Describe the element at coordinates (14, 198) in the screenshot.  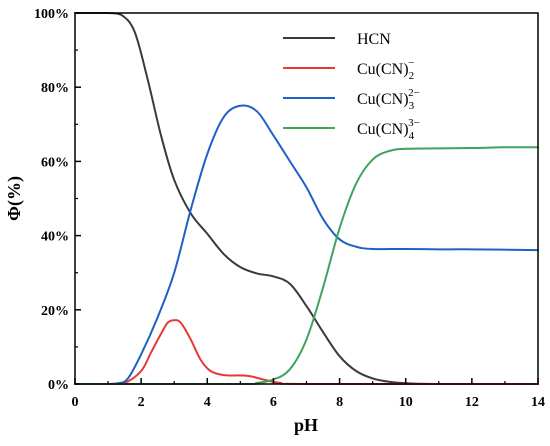
I see `y-axis-title: Φ(%)` at that location.